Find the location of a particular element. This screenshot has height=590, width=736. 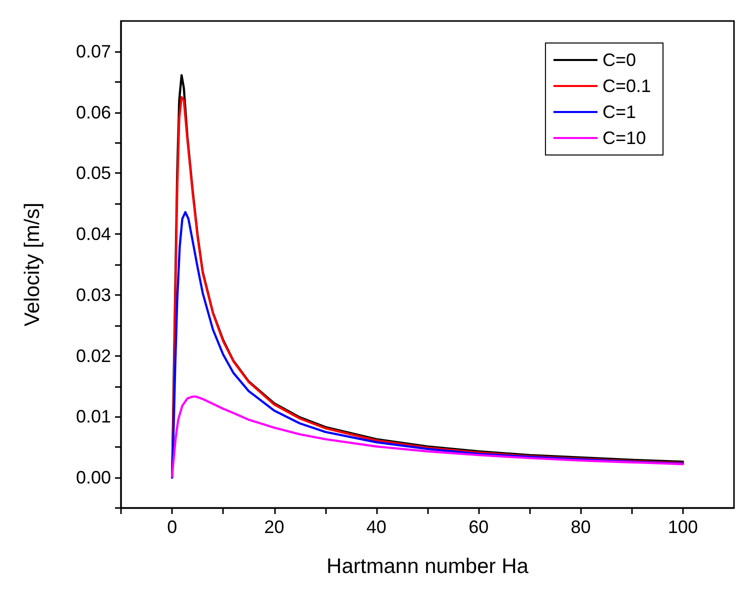

x-tick-label: 80 is located at coordinates (580, 527).